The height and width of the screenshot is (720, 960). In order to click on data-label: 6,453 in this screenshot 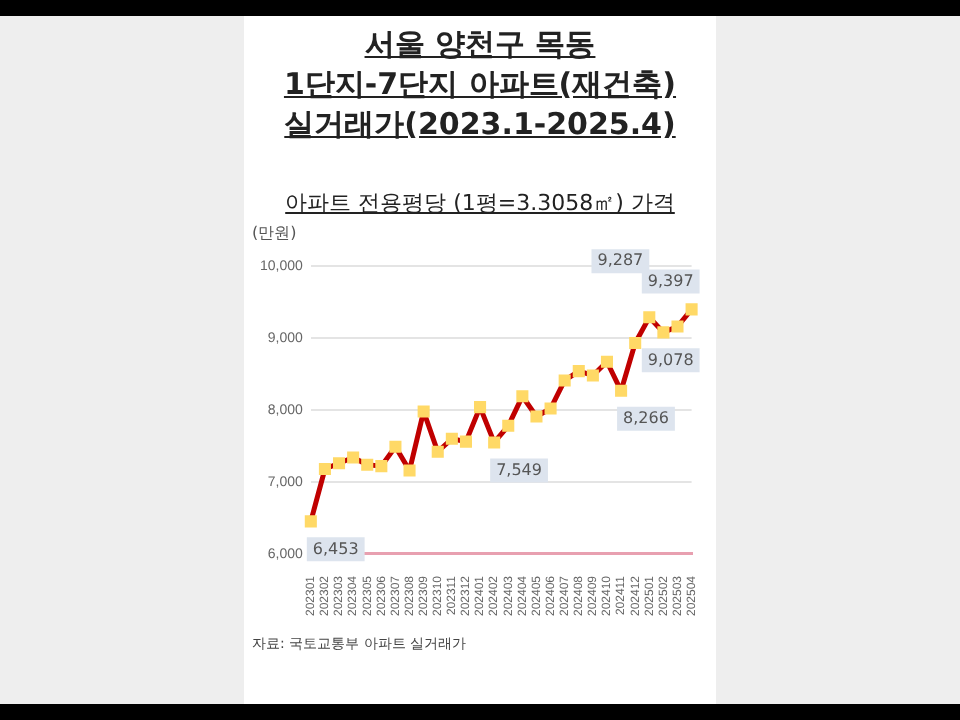, I will do `click(335, 548)`.